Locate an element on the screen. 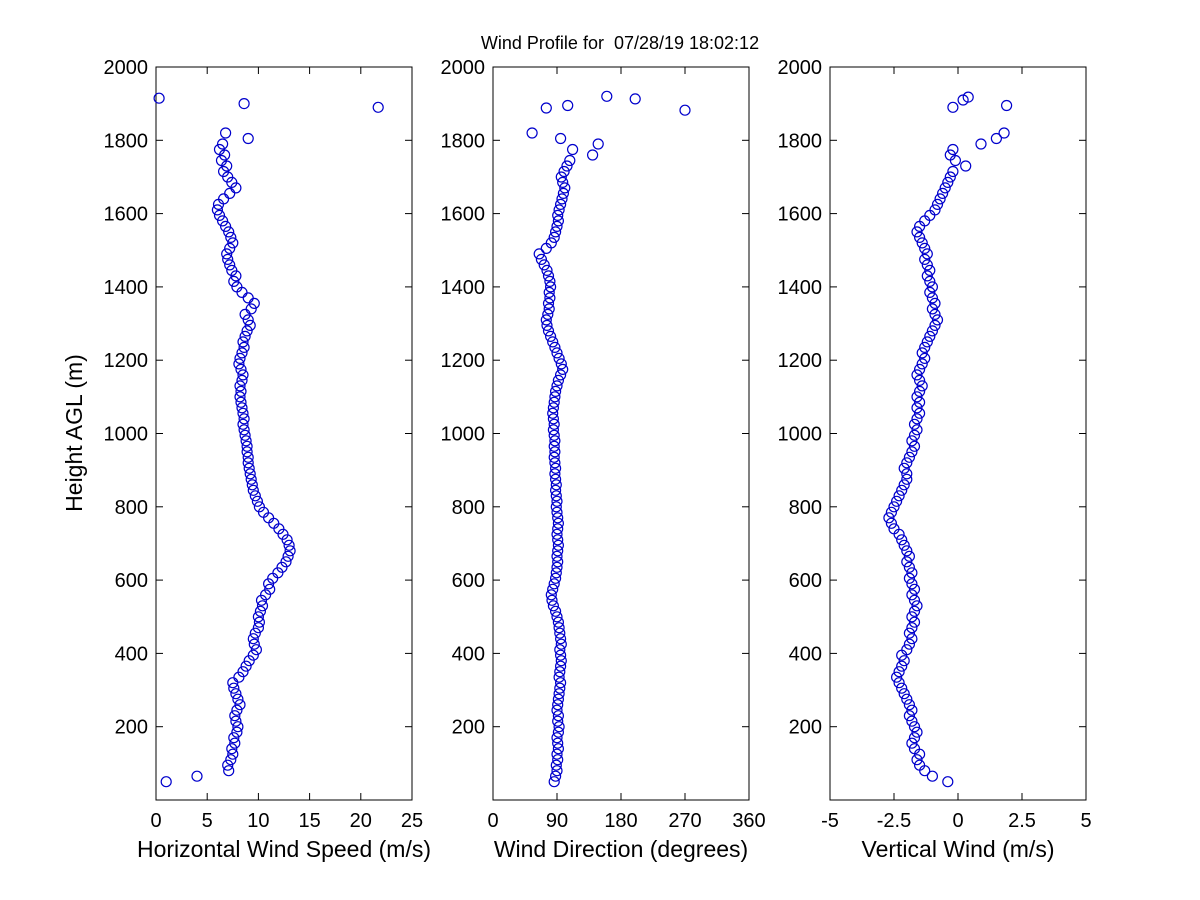 The image size is (1200, 900). y-tick-label: 1400 is located at coordinates (800, 288).